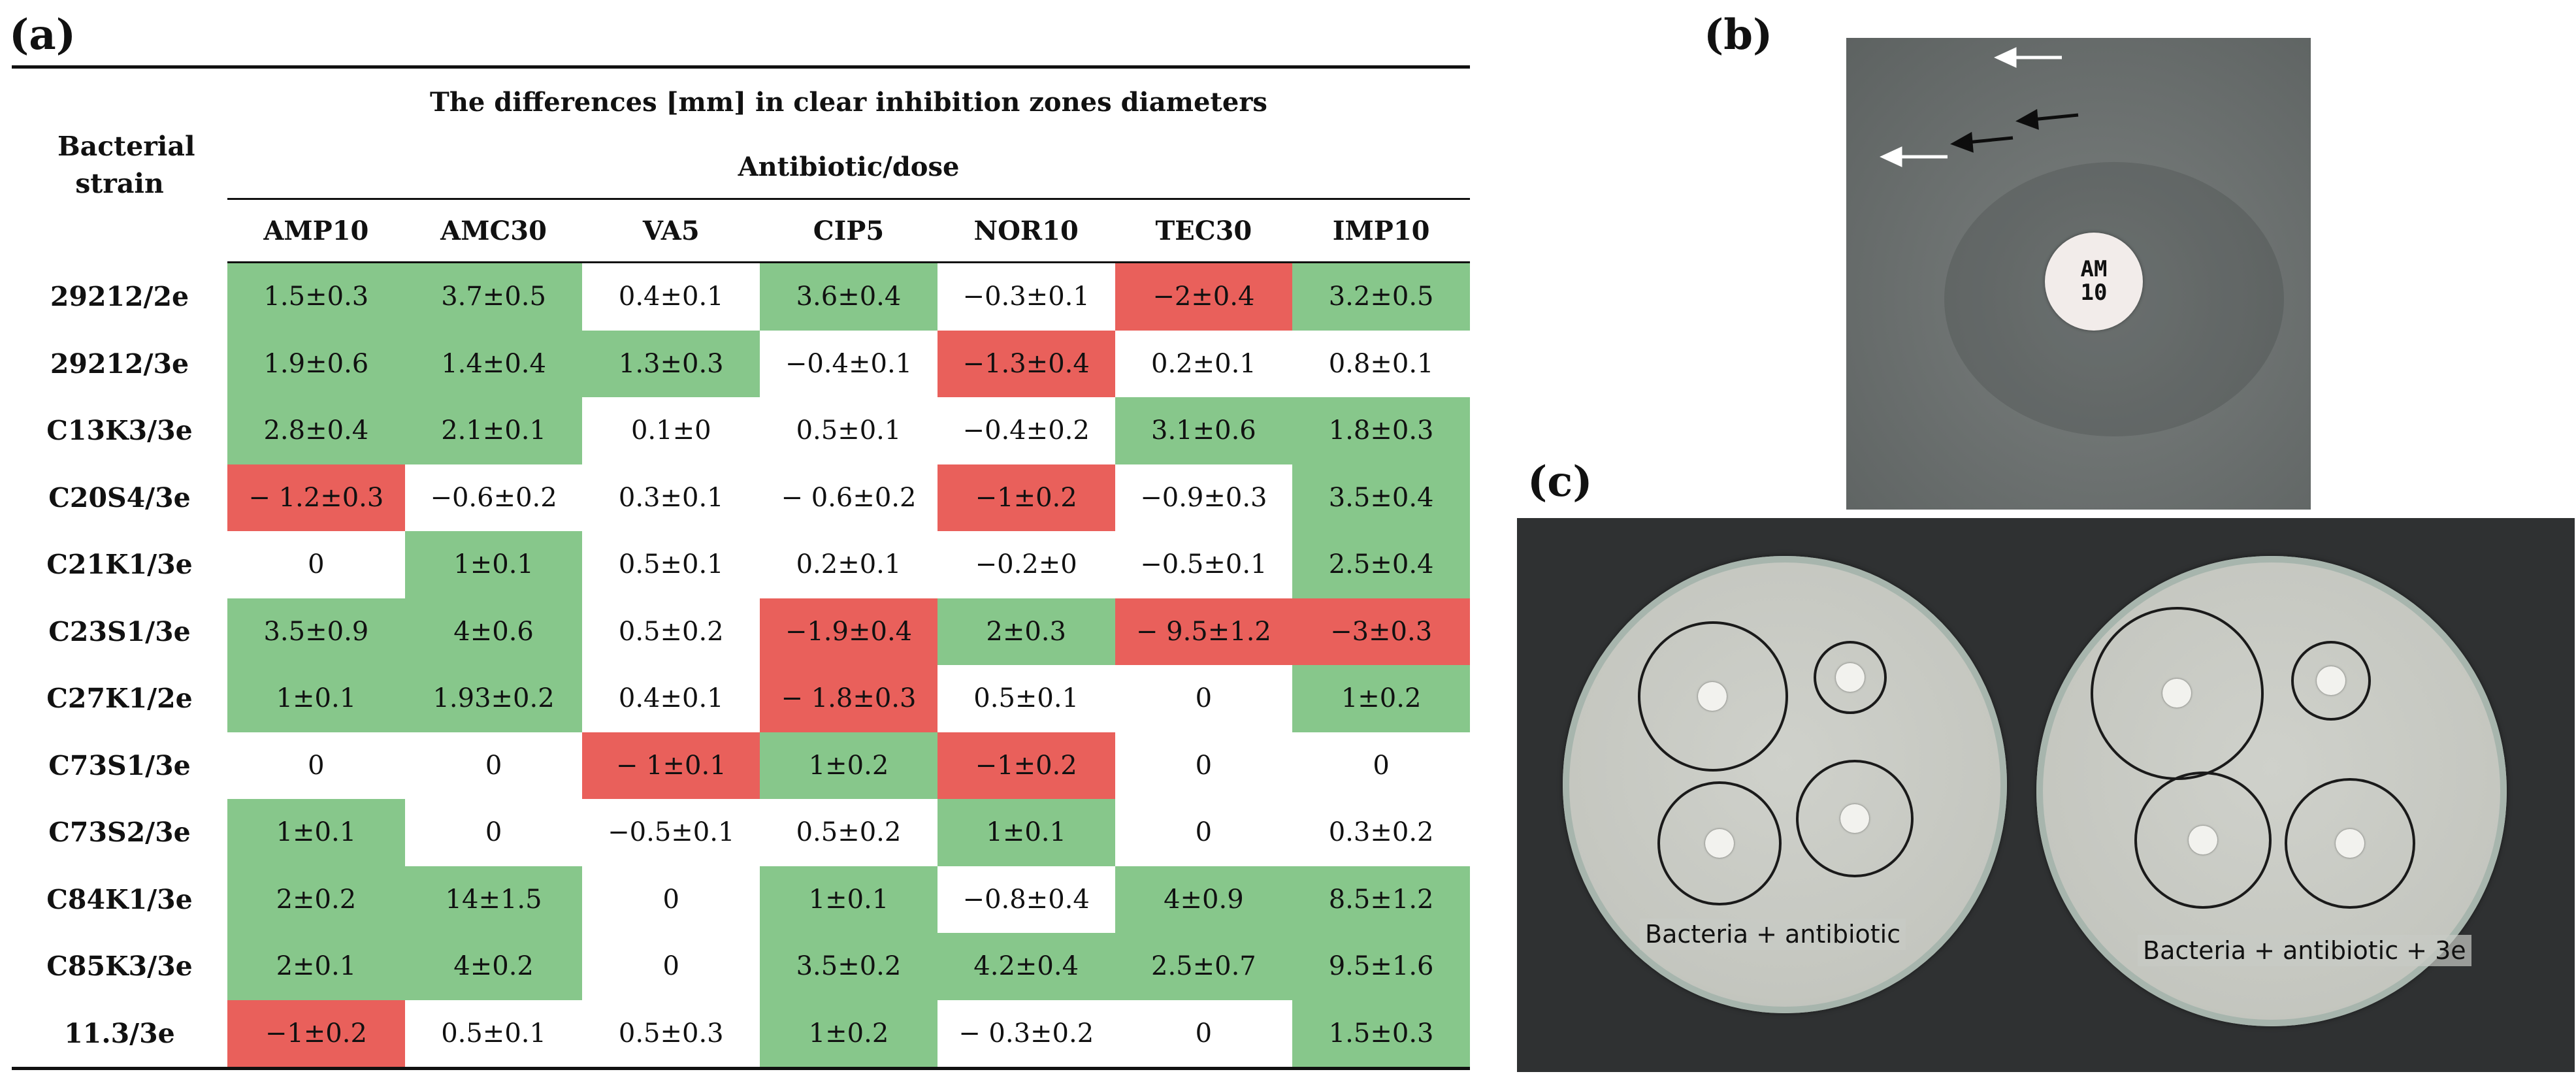 This screenshot has width=2576, height=1074. What do you see at coordinates (1026, 967) in the screenshot?
I see `table-cell: 4.2±0.4` at bounding box center [1026, 967].